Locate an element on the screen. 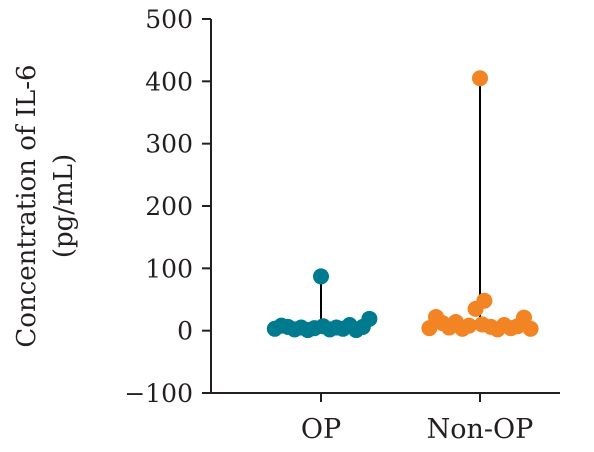 This screenshot has width=594, height=452. y-axis-title: Concentration of IL-6 is located at coordinates (27, 205).